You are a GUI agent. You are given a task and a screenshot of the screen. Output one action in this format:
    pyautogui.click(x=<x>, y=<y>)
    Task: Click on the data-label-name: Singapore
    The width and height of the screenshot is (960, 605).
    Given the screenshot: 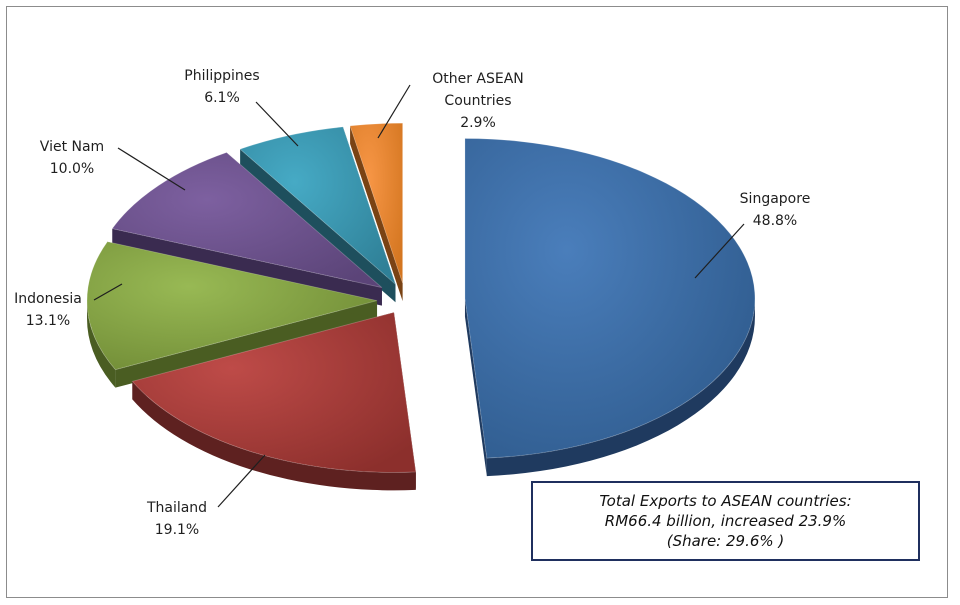 What is the action you would take?
    pyautogui.click(x=775, y=199)
    